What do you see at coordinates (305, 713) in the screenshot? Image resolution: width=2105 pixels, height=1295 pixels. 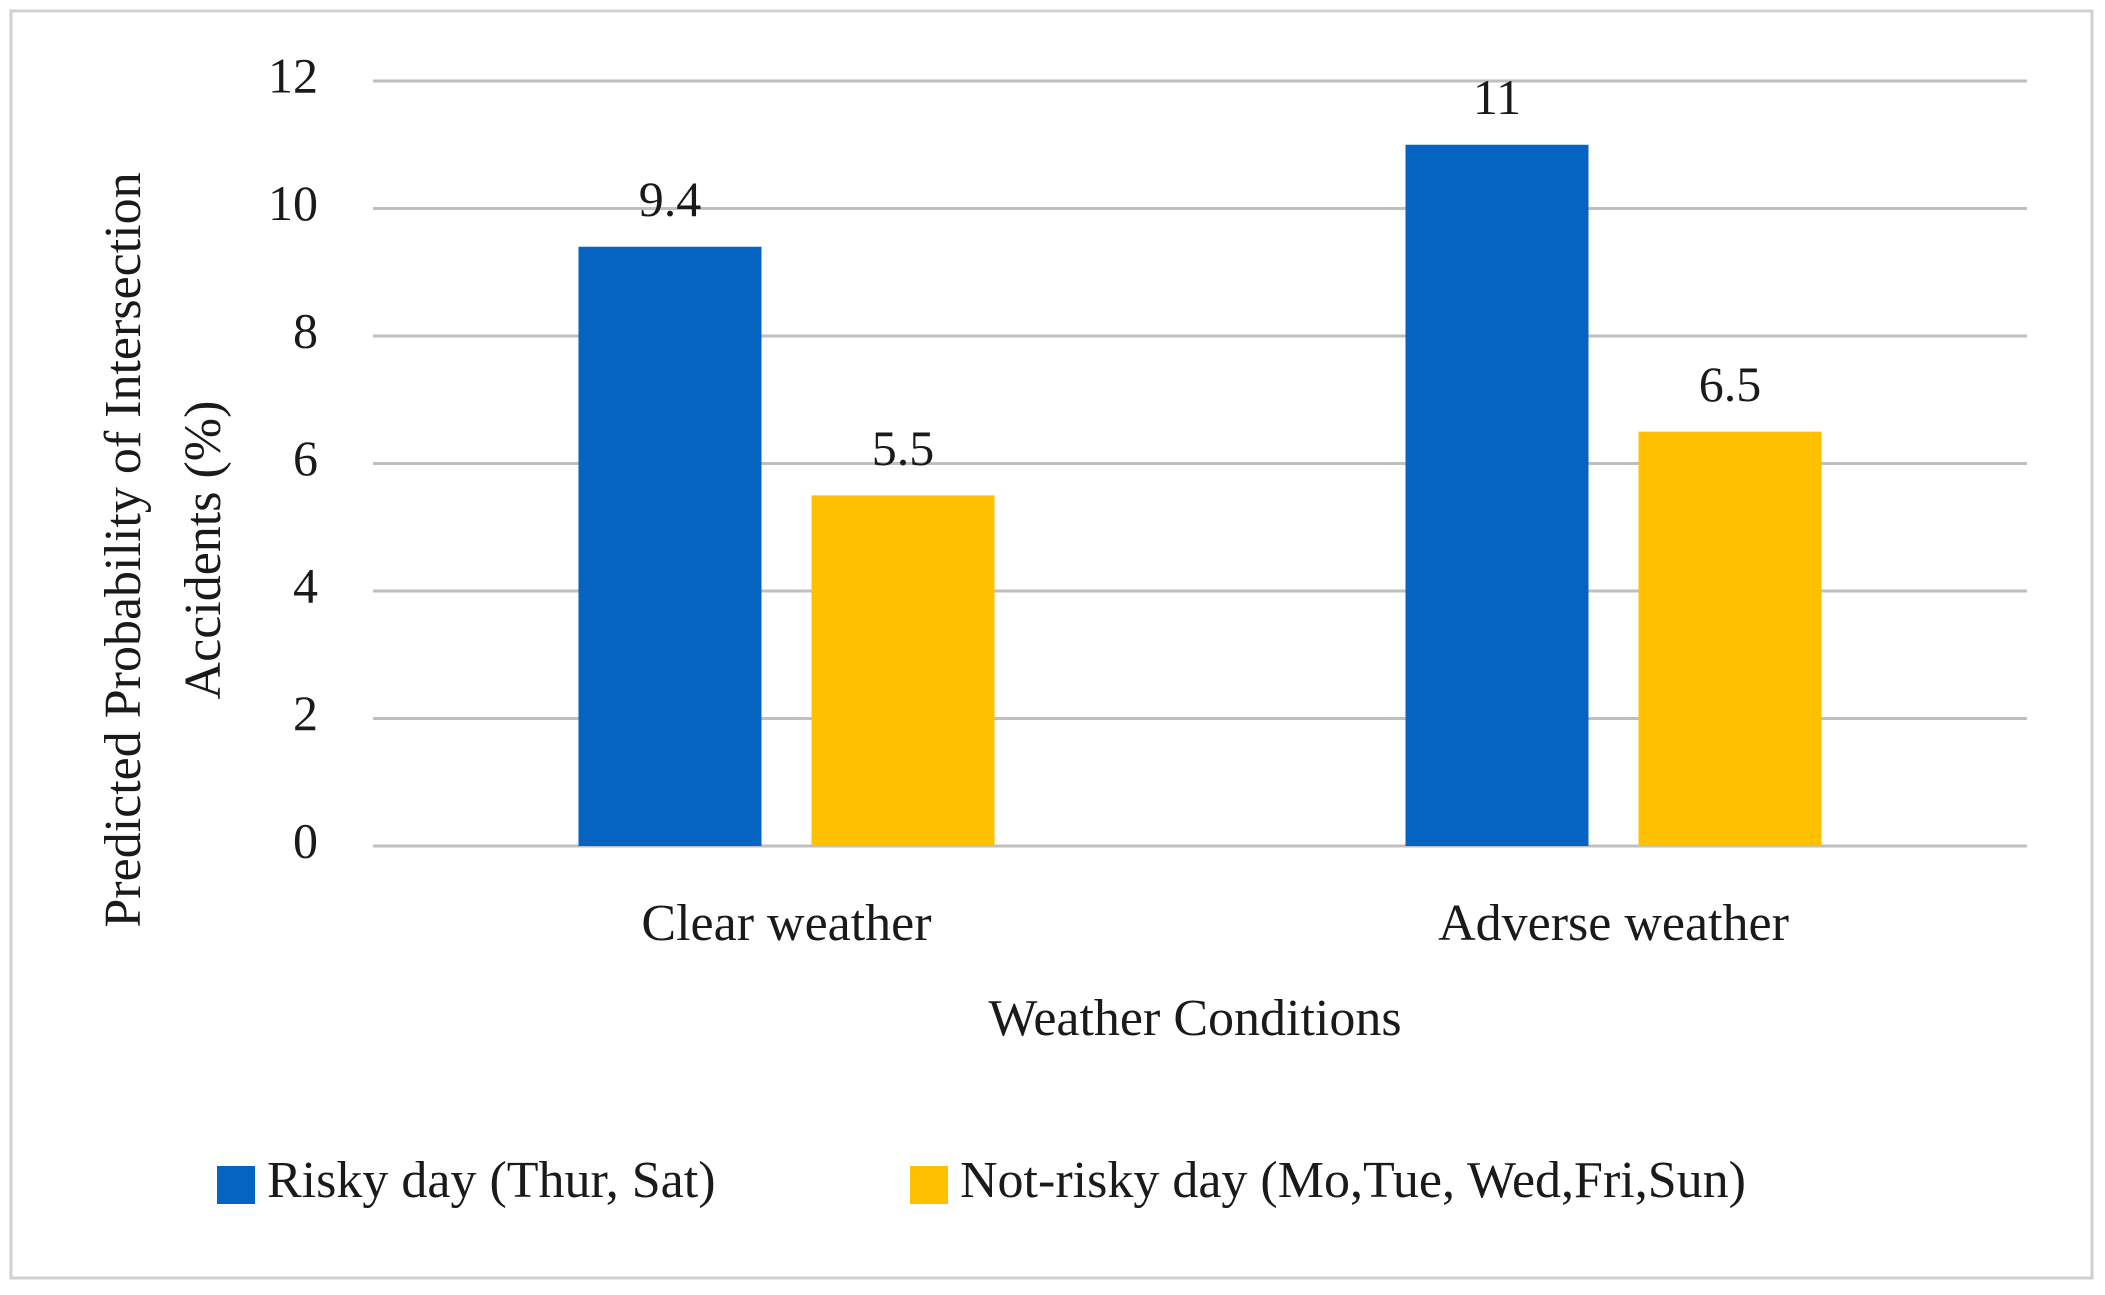 I see `y-tick-label: 2` at bounding box center [305, 713].